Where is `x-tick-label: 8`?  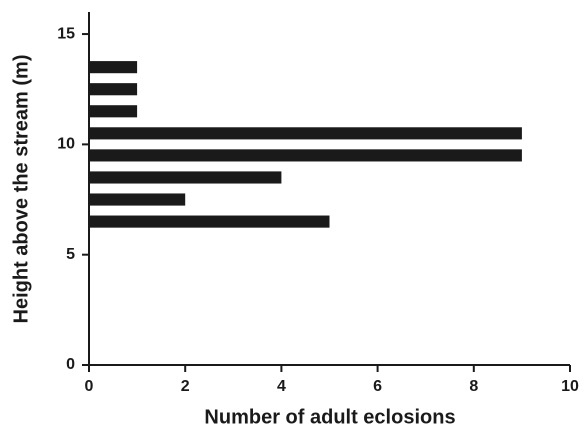
x-tick-label: 8 is located at coordinates (473, 386).